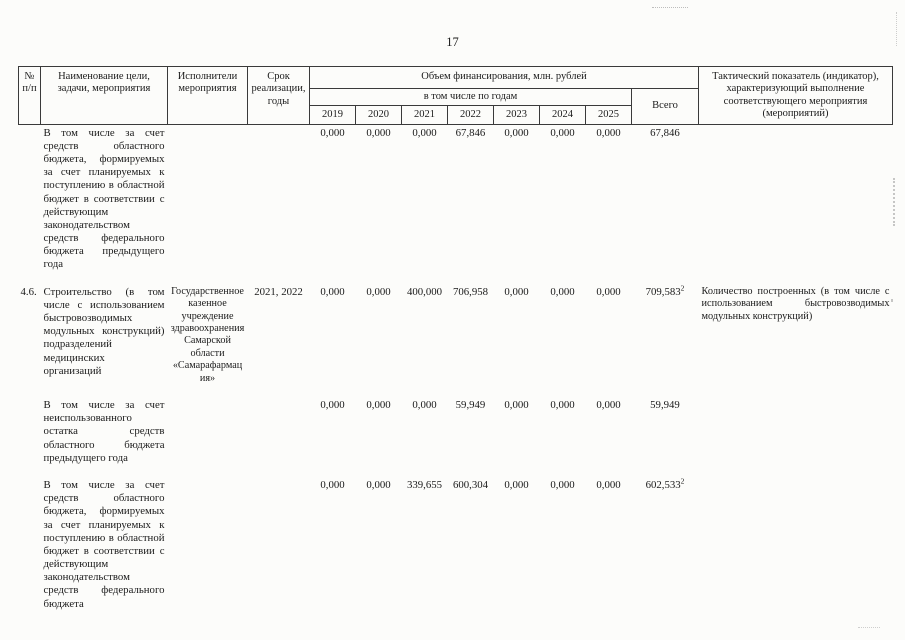 Image resolution: width=905 pixels, height=640 pixels. I want to click on header-total: Всего, so click(665, 106).